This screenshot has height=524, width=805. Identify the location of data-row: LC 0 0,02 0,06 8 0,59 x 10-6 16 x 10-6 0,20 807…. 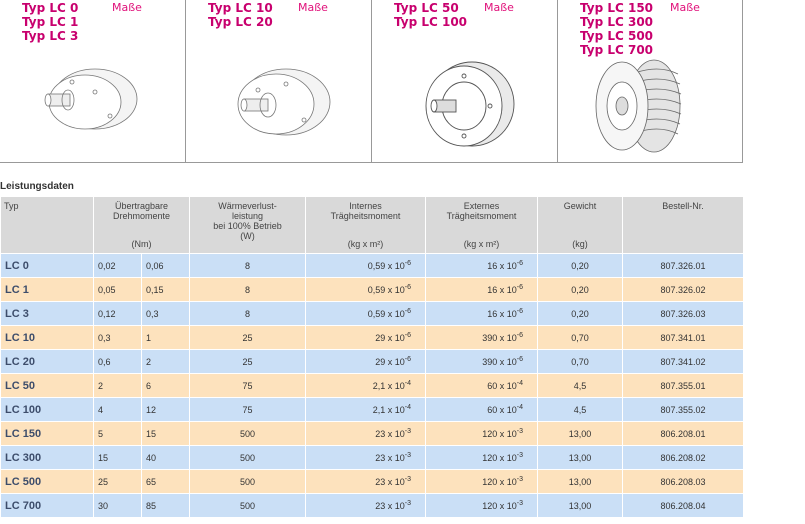
(372, 265).